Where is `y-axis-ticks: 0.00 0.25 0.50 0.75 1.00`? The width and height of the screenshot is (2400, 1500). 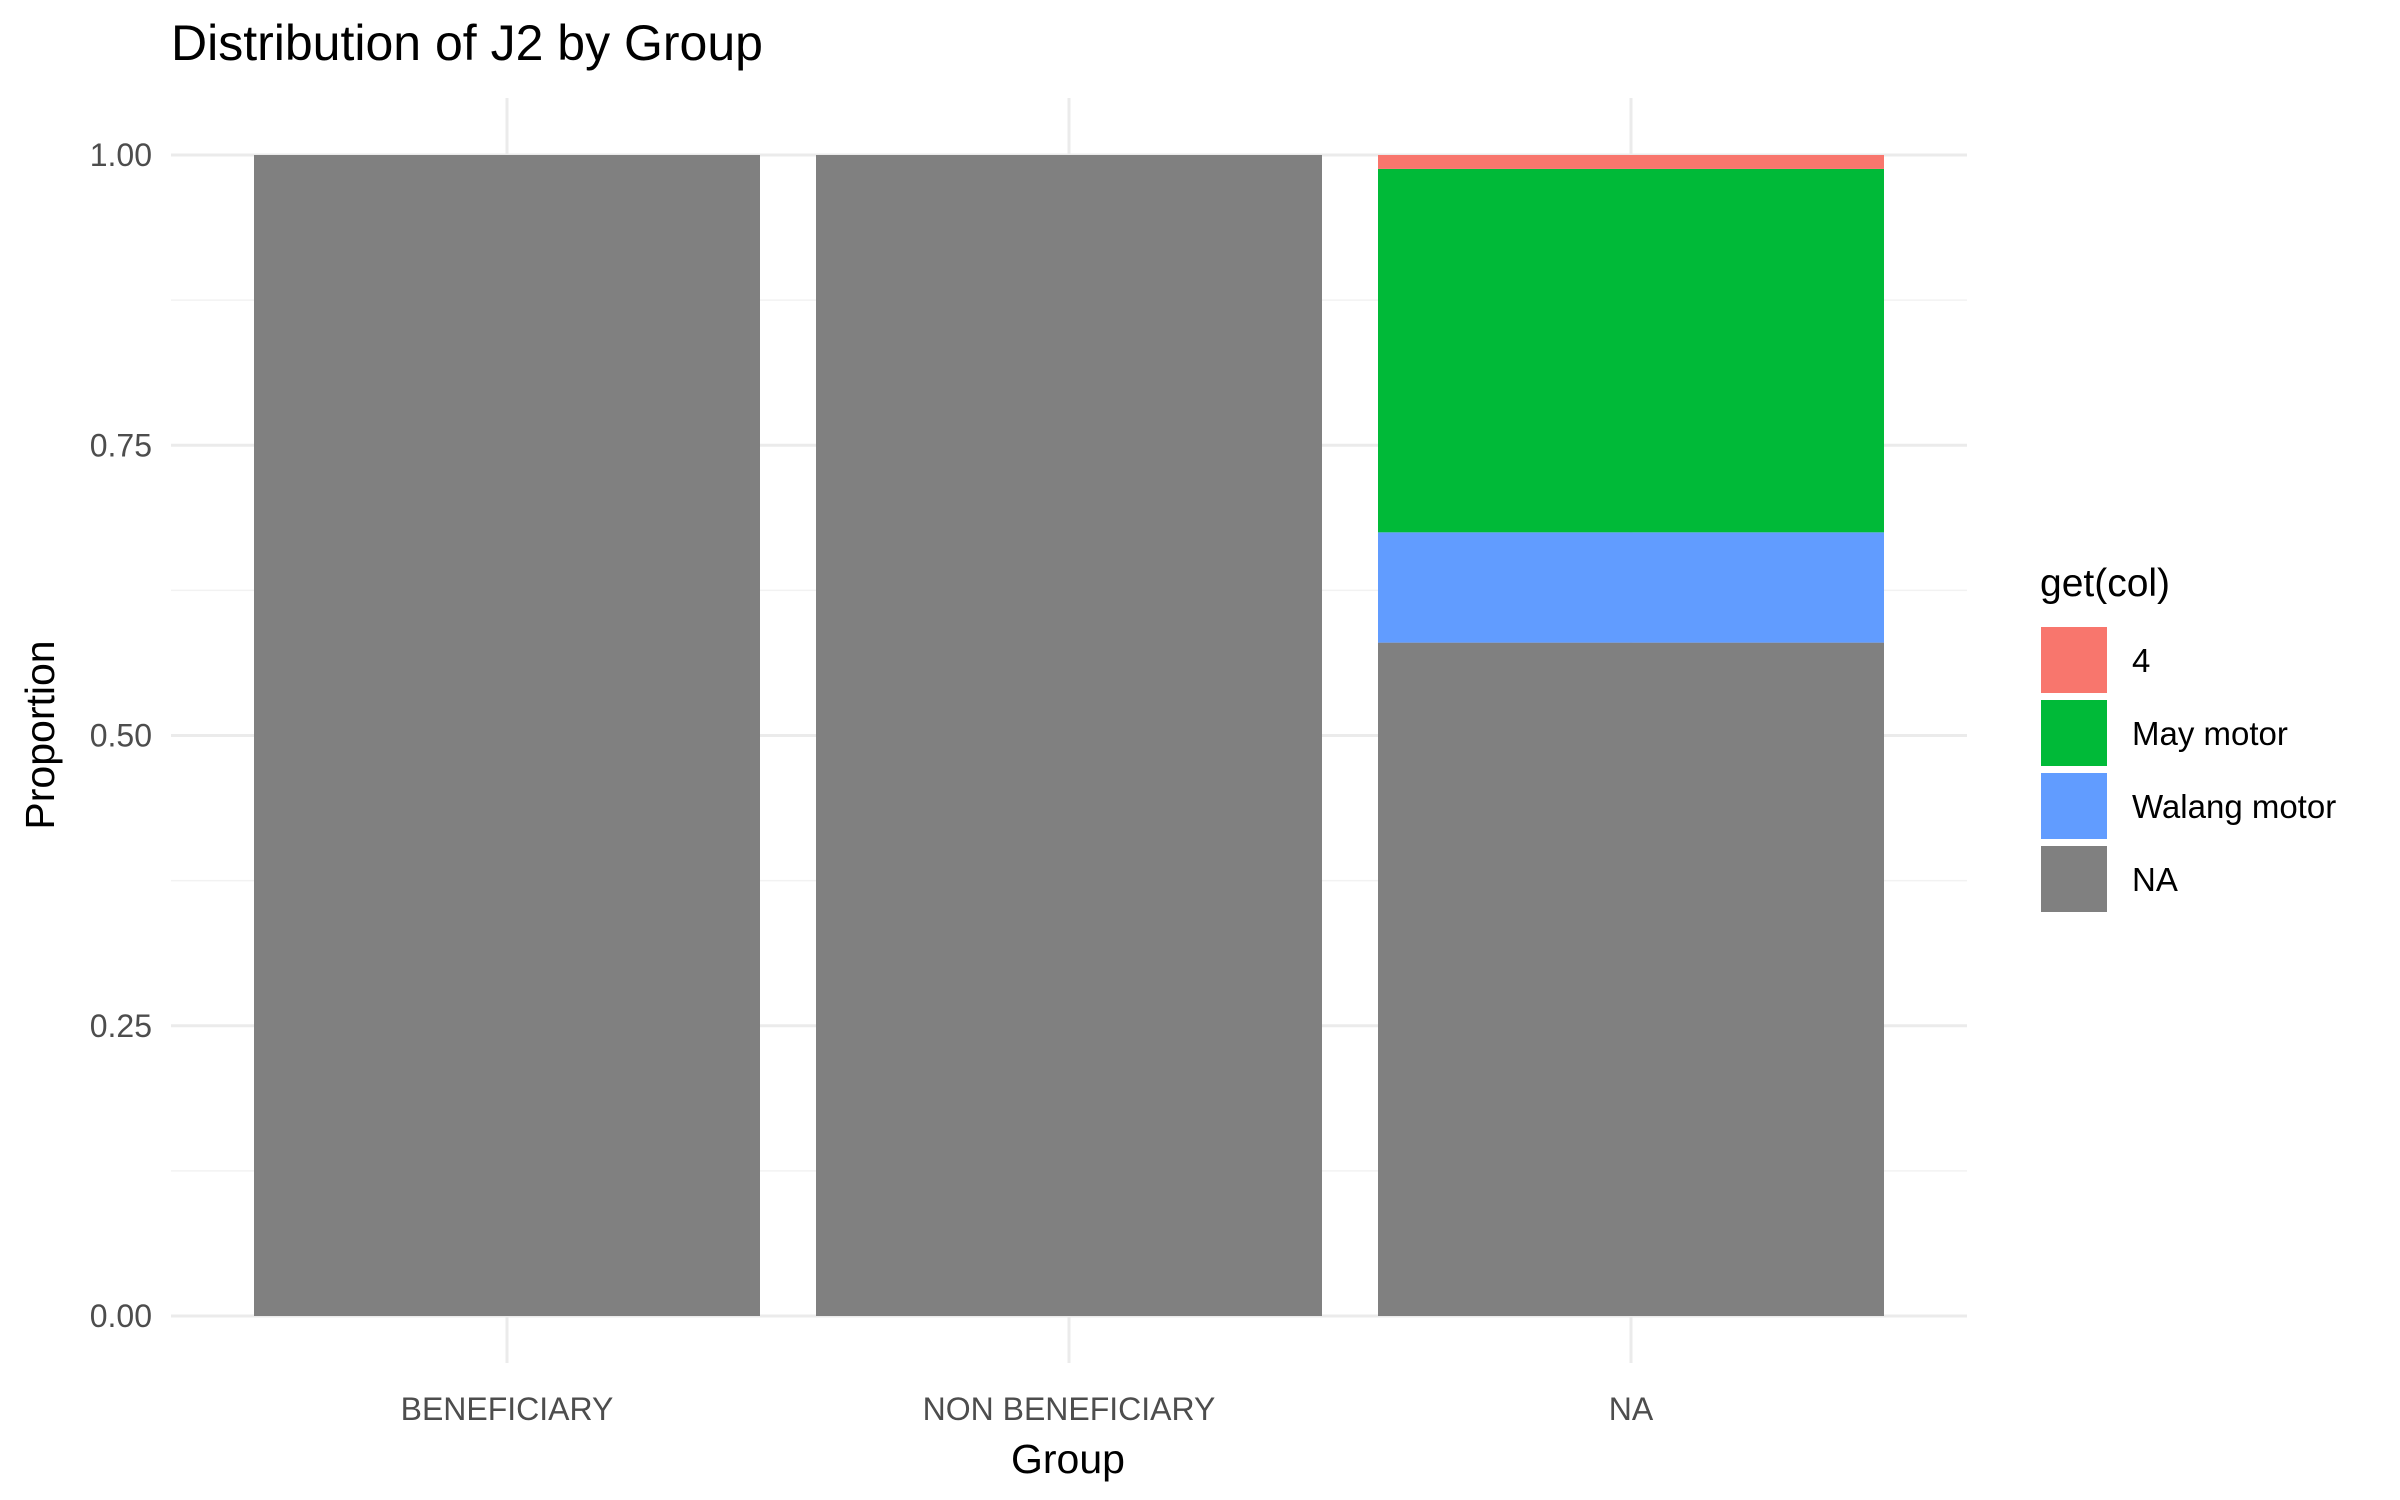 y-axis-ticks: 0.00 0.25 0.50 0.75 1.00 is located at coordinates (121, 735).